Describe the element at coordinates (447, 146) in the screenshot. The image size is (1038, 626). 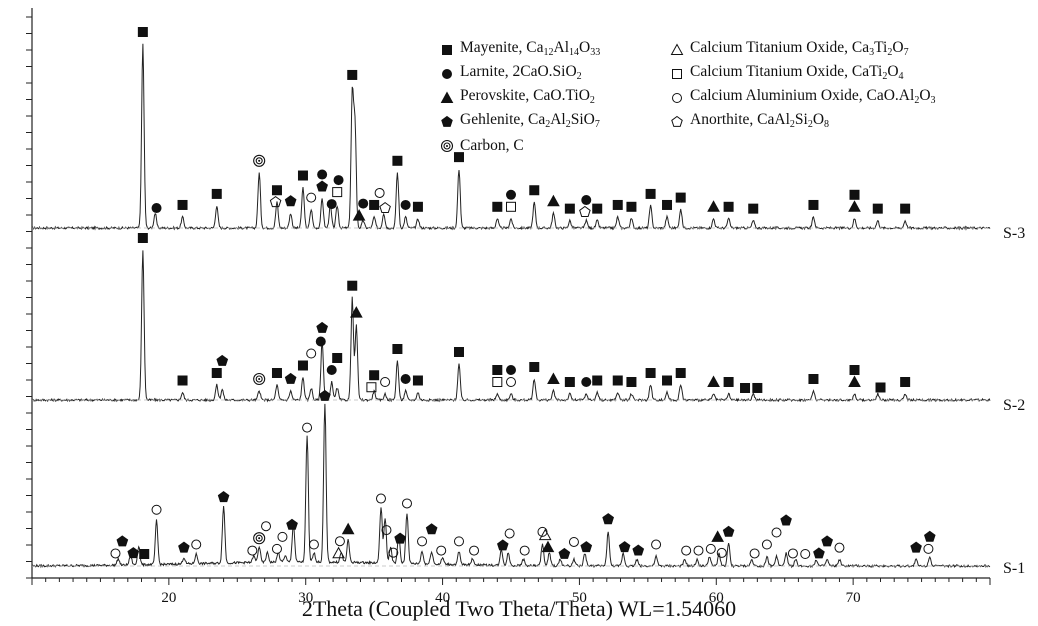
I see `spiral-legend-icon` at that location.